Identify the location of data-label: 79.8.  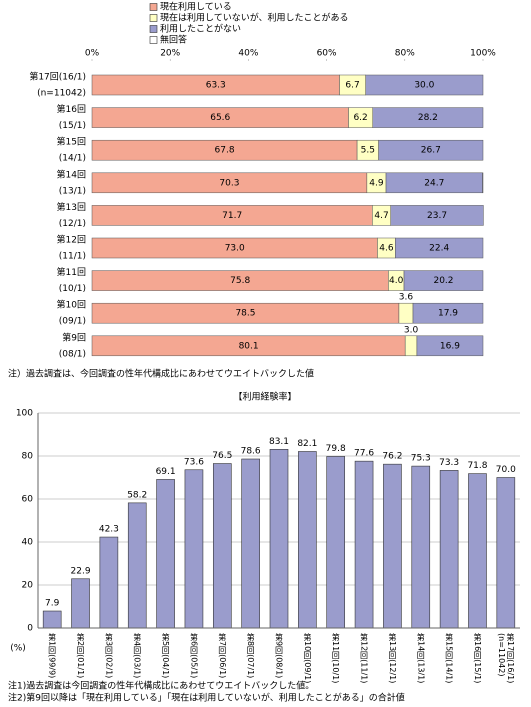
(336, 449).